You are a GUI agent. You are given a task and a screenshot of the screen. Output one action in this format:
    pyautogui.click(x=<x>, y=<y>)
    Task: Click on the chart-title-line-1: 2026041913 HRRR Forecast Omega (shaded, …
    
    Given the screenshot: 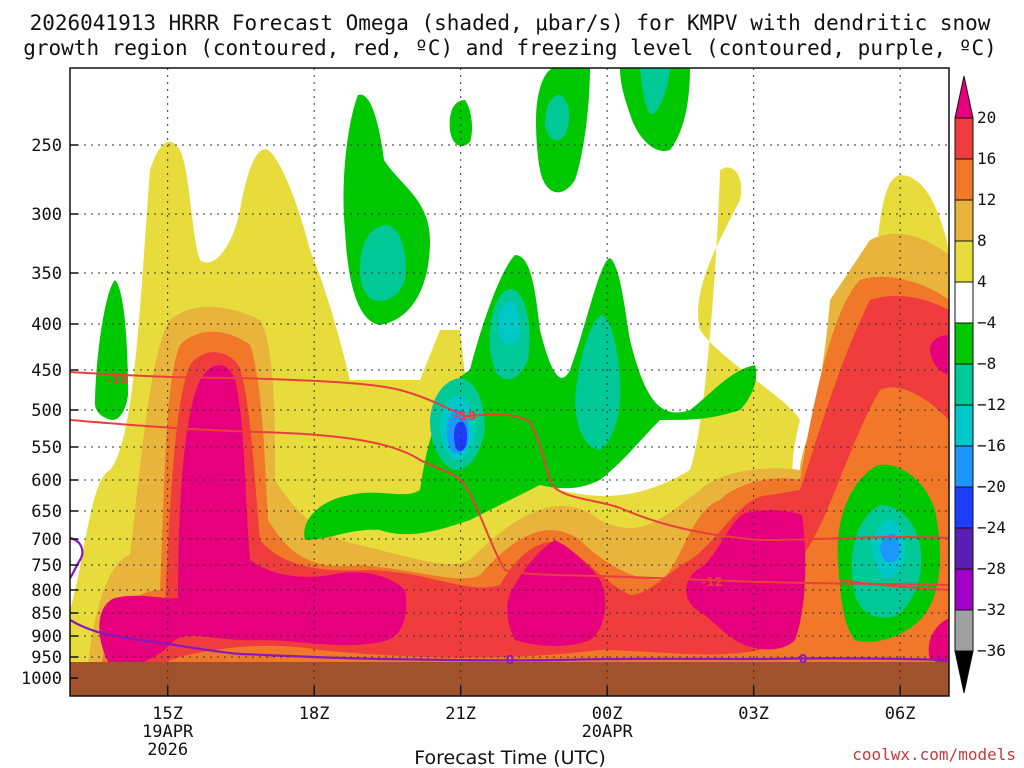 What is the action you would take?
    pyautogui.click(x=510, y=23)
    